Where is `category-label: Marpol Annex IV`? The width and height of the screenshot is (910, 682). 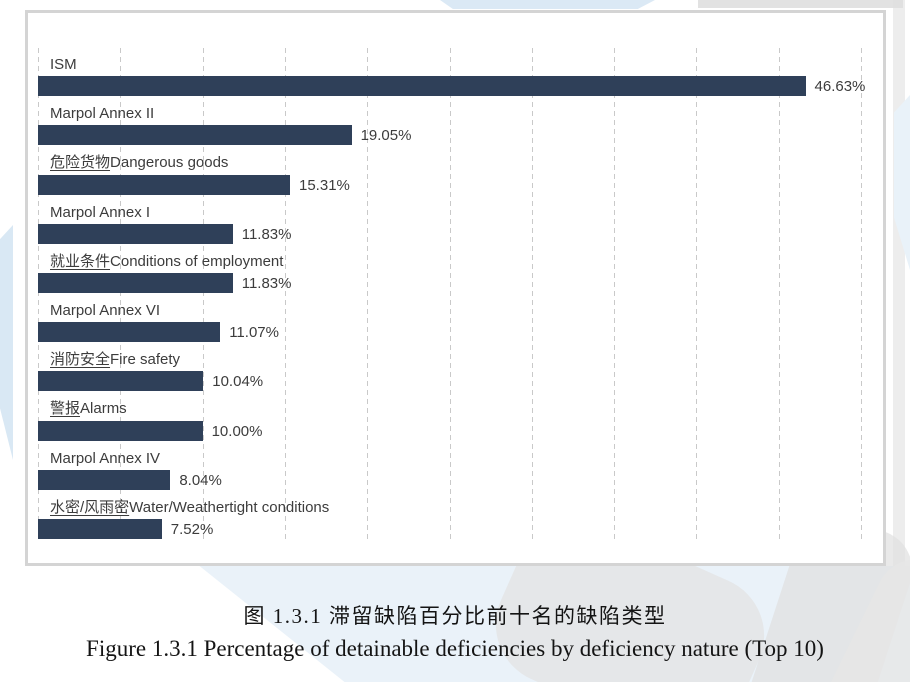
category-label: Marpol Annex IV is located at coordinates (105, 458).